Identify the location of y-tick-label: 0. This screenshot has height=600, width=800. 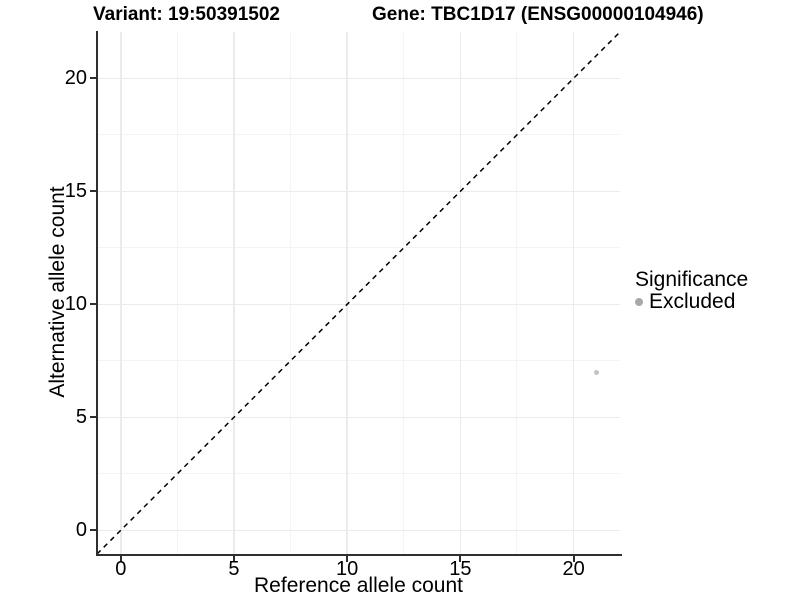
(81, 530).